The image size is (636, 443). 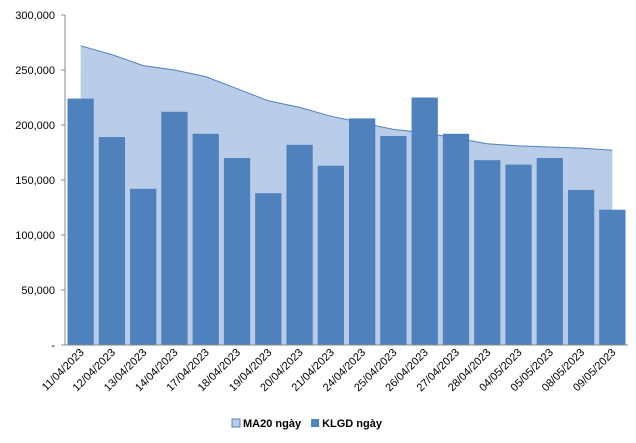 What do you see at coordinates (35, 16) in the screenshot?
I see `y-tick-label: 300,000` at bounding box center [35, 16].